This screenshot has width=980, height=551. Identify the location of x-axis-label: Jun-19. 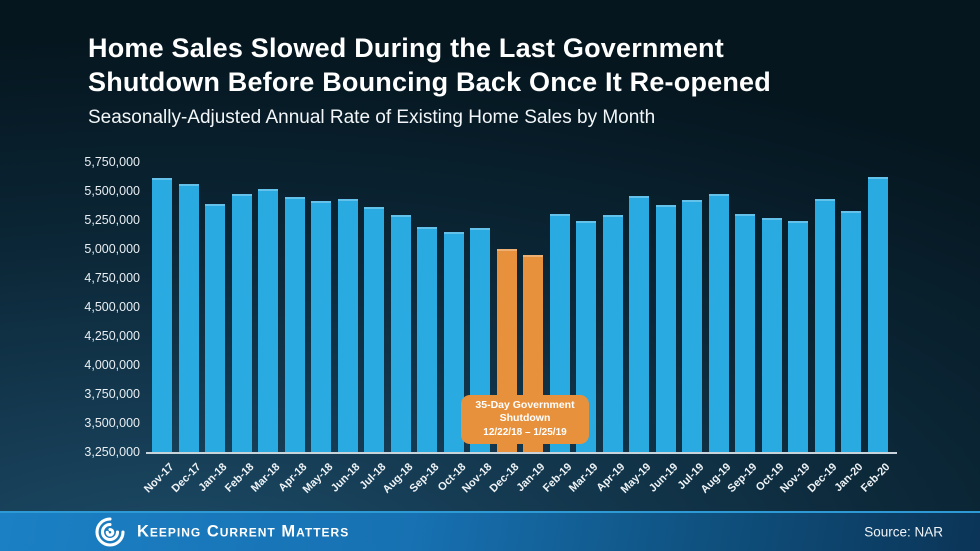
(663, 478).